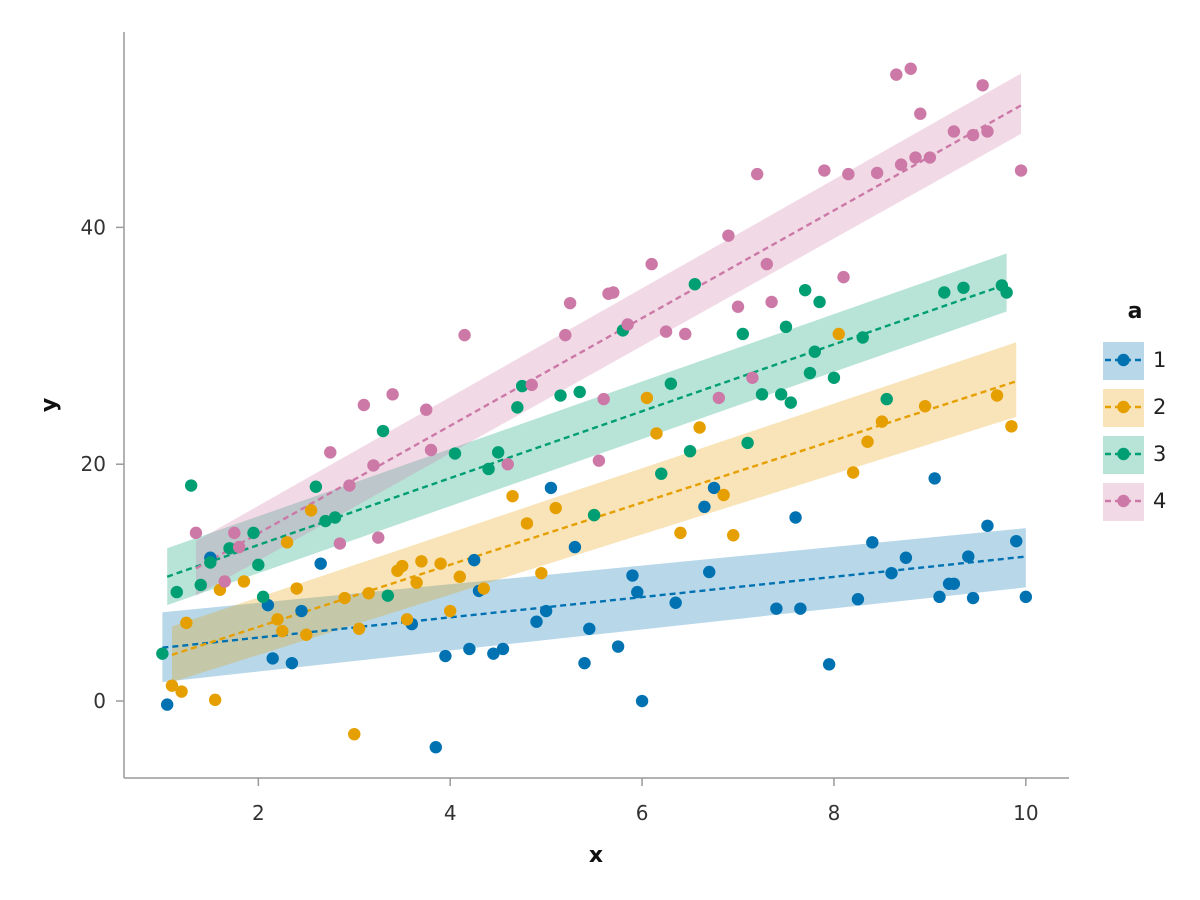 Image resolution: width=1200 pixels, height=900 pixels. I want to click on x-axis-ticks: 2 4 6 8 10, so click(645, 801).